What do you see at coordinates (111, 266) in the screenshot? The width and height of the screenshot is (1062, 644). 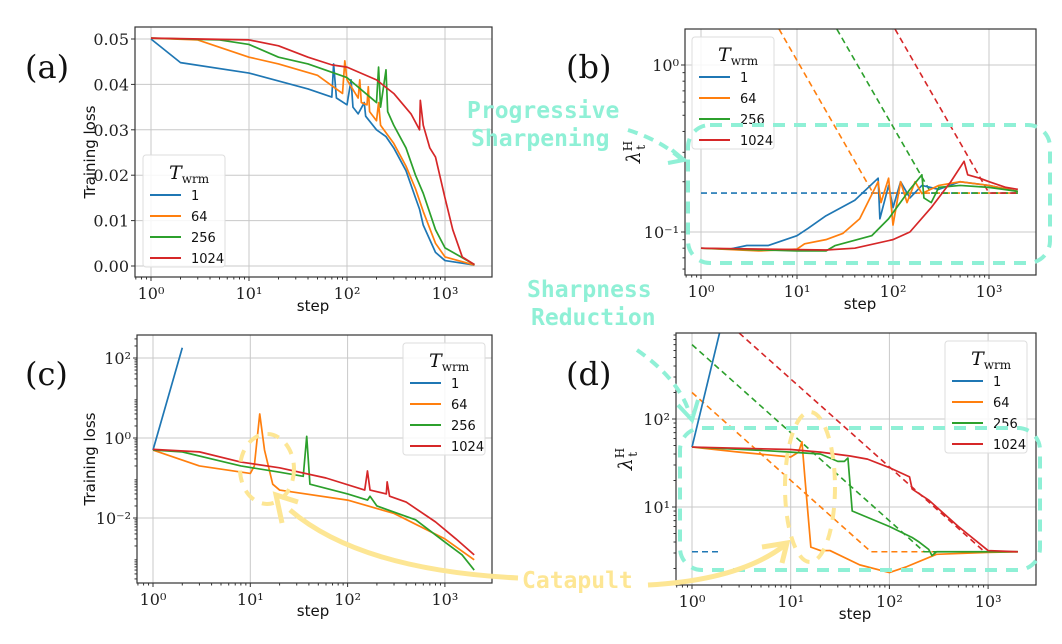 I see `y-tick-label: 0.00` at bounding box center [111, 266].